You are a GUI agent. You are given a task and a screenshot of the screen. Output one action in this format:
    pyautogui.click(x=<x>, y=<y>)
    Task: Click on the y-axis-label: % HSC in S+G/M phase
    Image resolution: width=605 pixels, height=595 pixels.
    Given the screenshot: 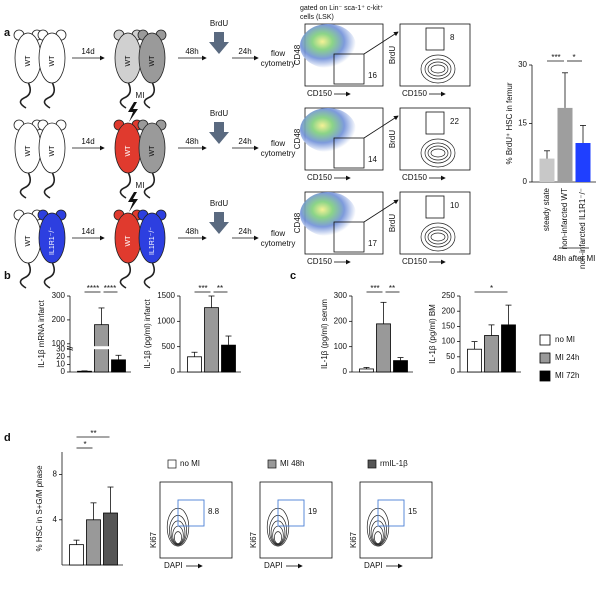 What is the action you would take?
    pyautogui.click(x=39, y=508)
    